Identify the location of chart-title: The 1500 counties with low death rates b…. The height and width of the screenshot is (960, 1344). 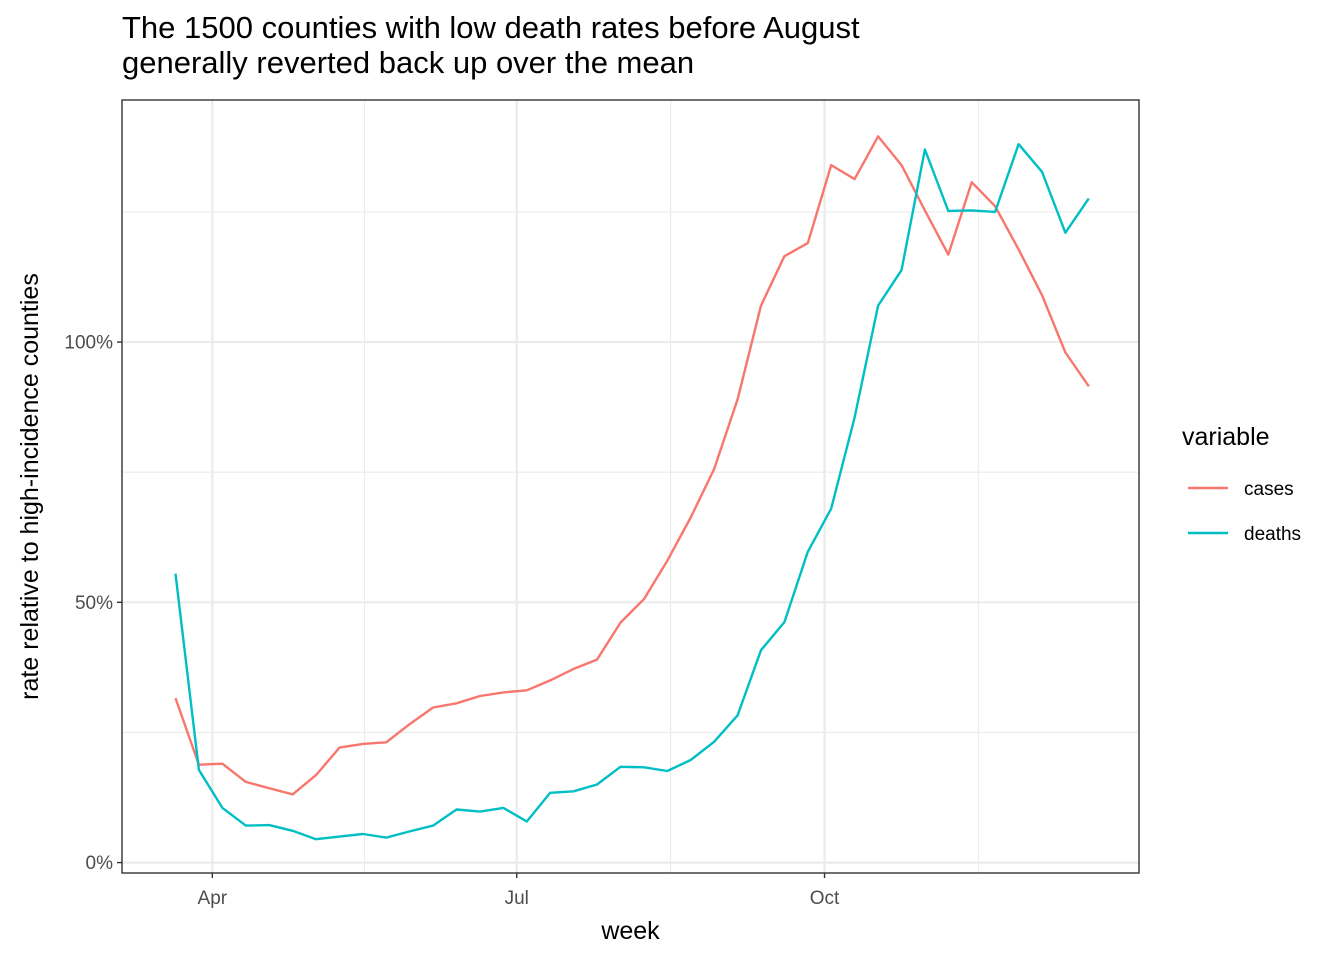
(491, 45).